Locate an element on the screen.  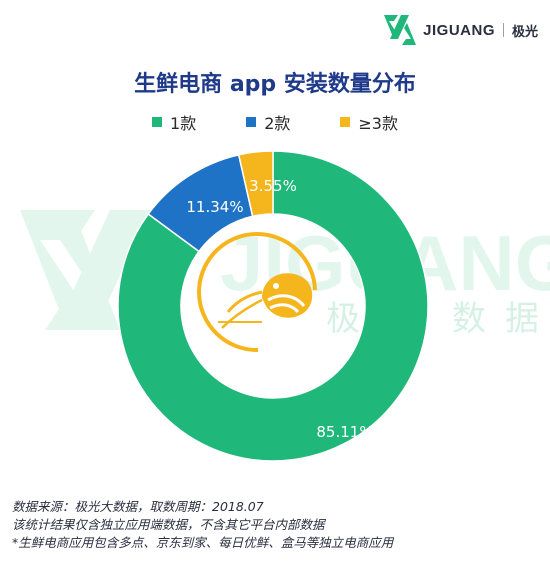
footer-source: 数据来源：极光大数据，取数周期：2018.07 is located at coordinates (138, 506).